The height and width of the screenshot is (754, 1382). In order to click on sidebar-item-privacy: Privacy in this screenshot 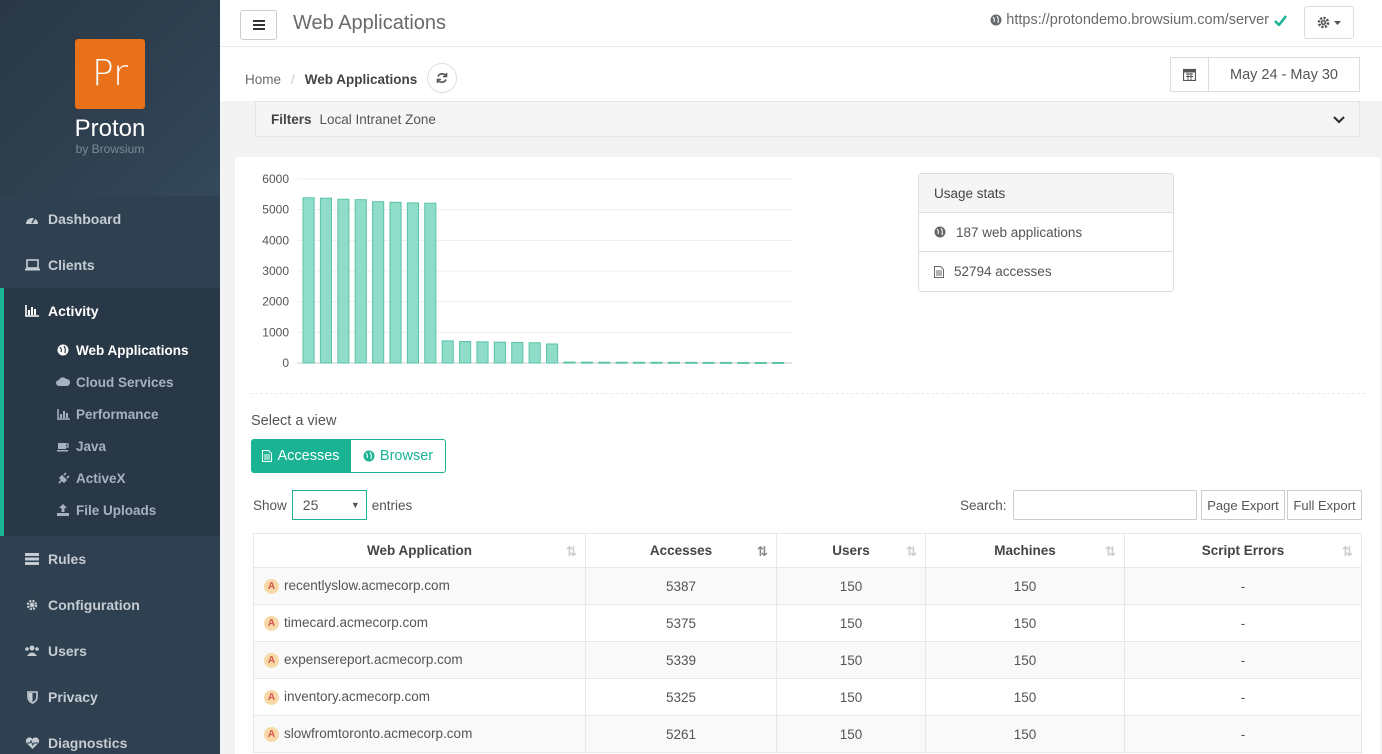, I will do `click(110, 697)`.